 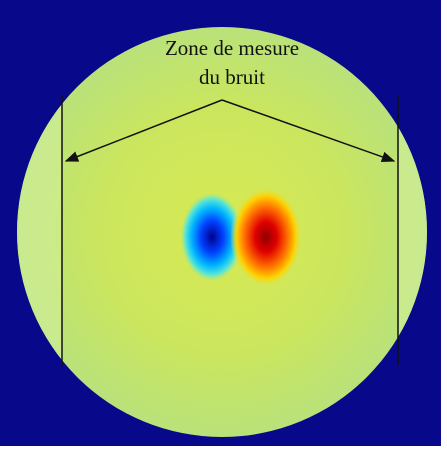 I want to click on annotation-line: Zone de mesure, so click(x=232, y=48).